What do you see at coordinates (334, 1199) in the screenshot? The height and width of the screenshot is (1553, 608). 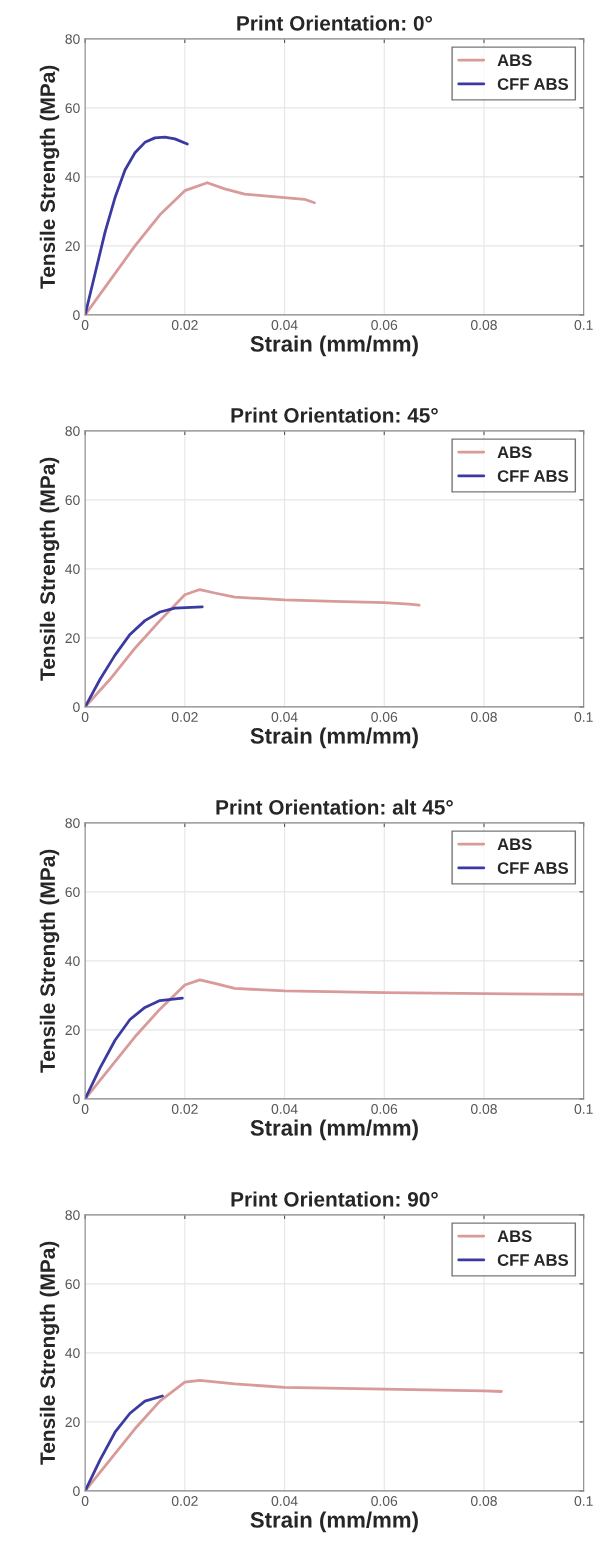 I see `chart-title: Print Orientation: 90°` at bounding box center [334, 1199].